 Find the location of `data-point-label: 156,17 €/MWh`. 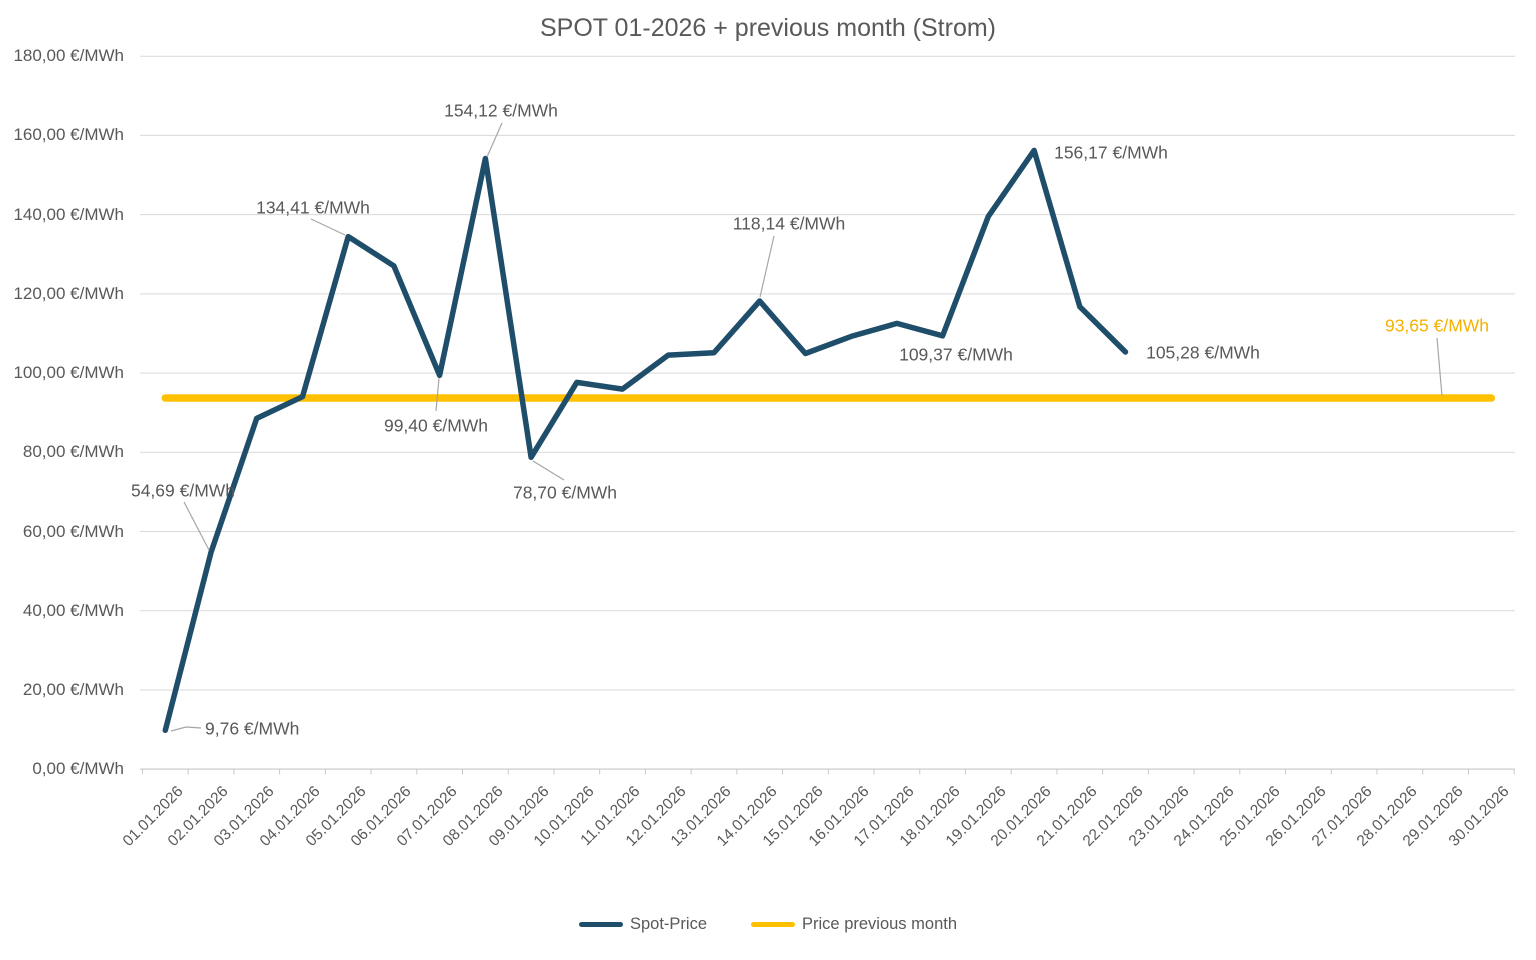

data-point-label: 156,17 €/MWh is located at coordinates (1111, 152).